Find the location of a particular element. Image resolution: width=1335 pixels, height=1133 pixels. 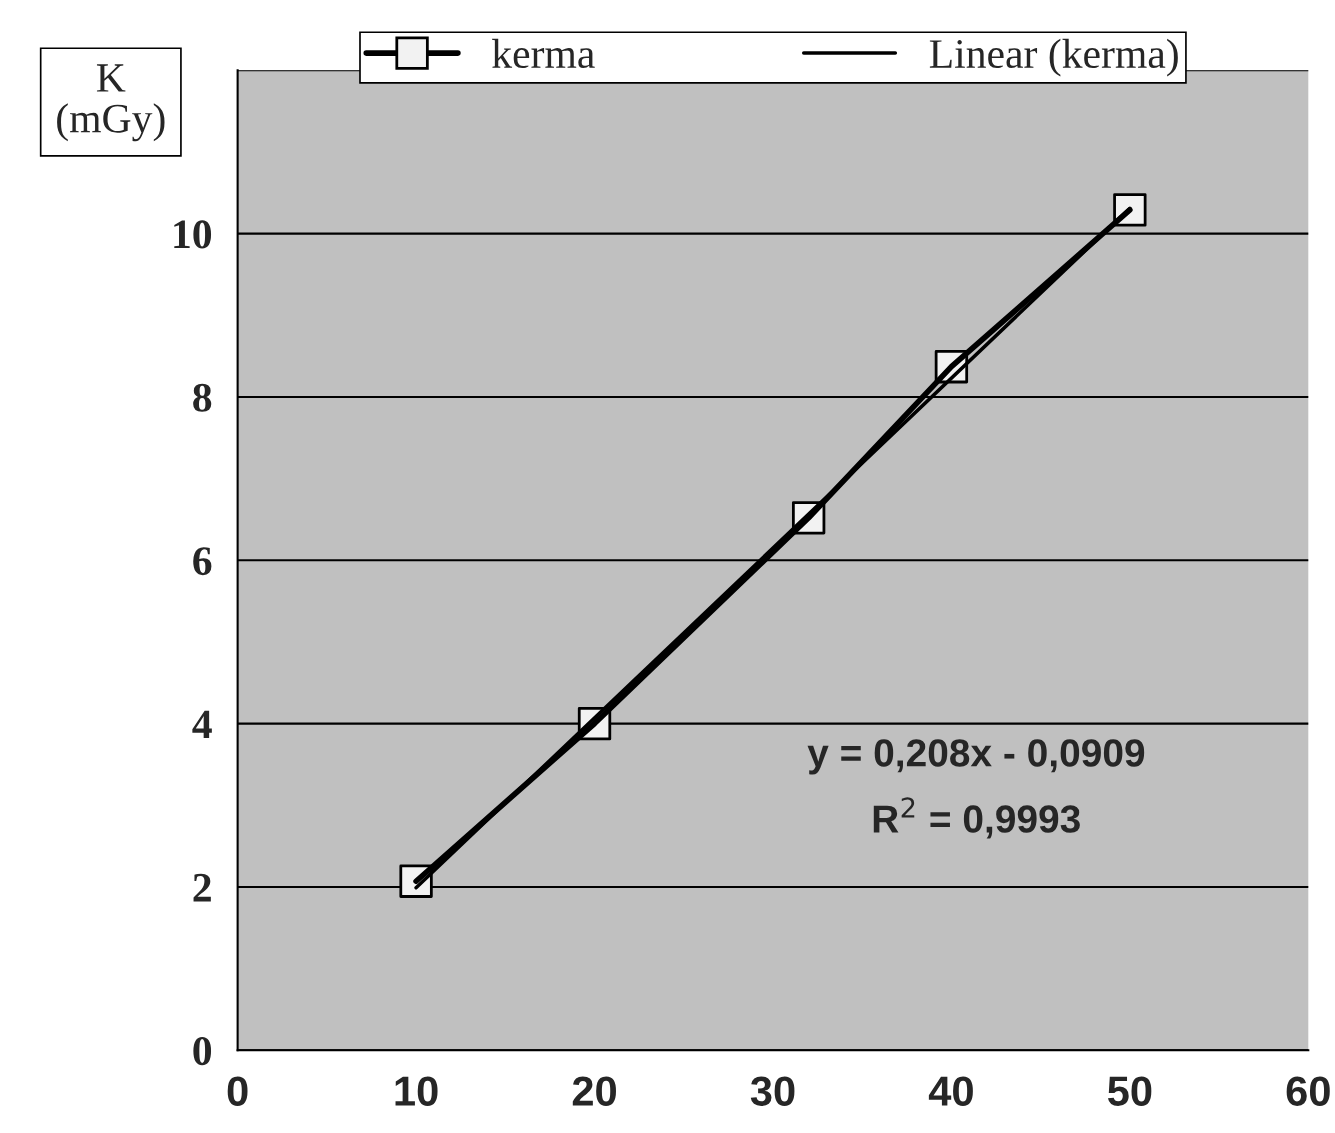

y-tick-label: 2 is located at coordinates (202, 887).